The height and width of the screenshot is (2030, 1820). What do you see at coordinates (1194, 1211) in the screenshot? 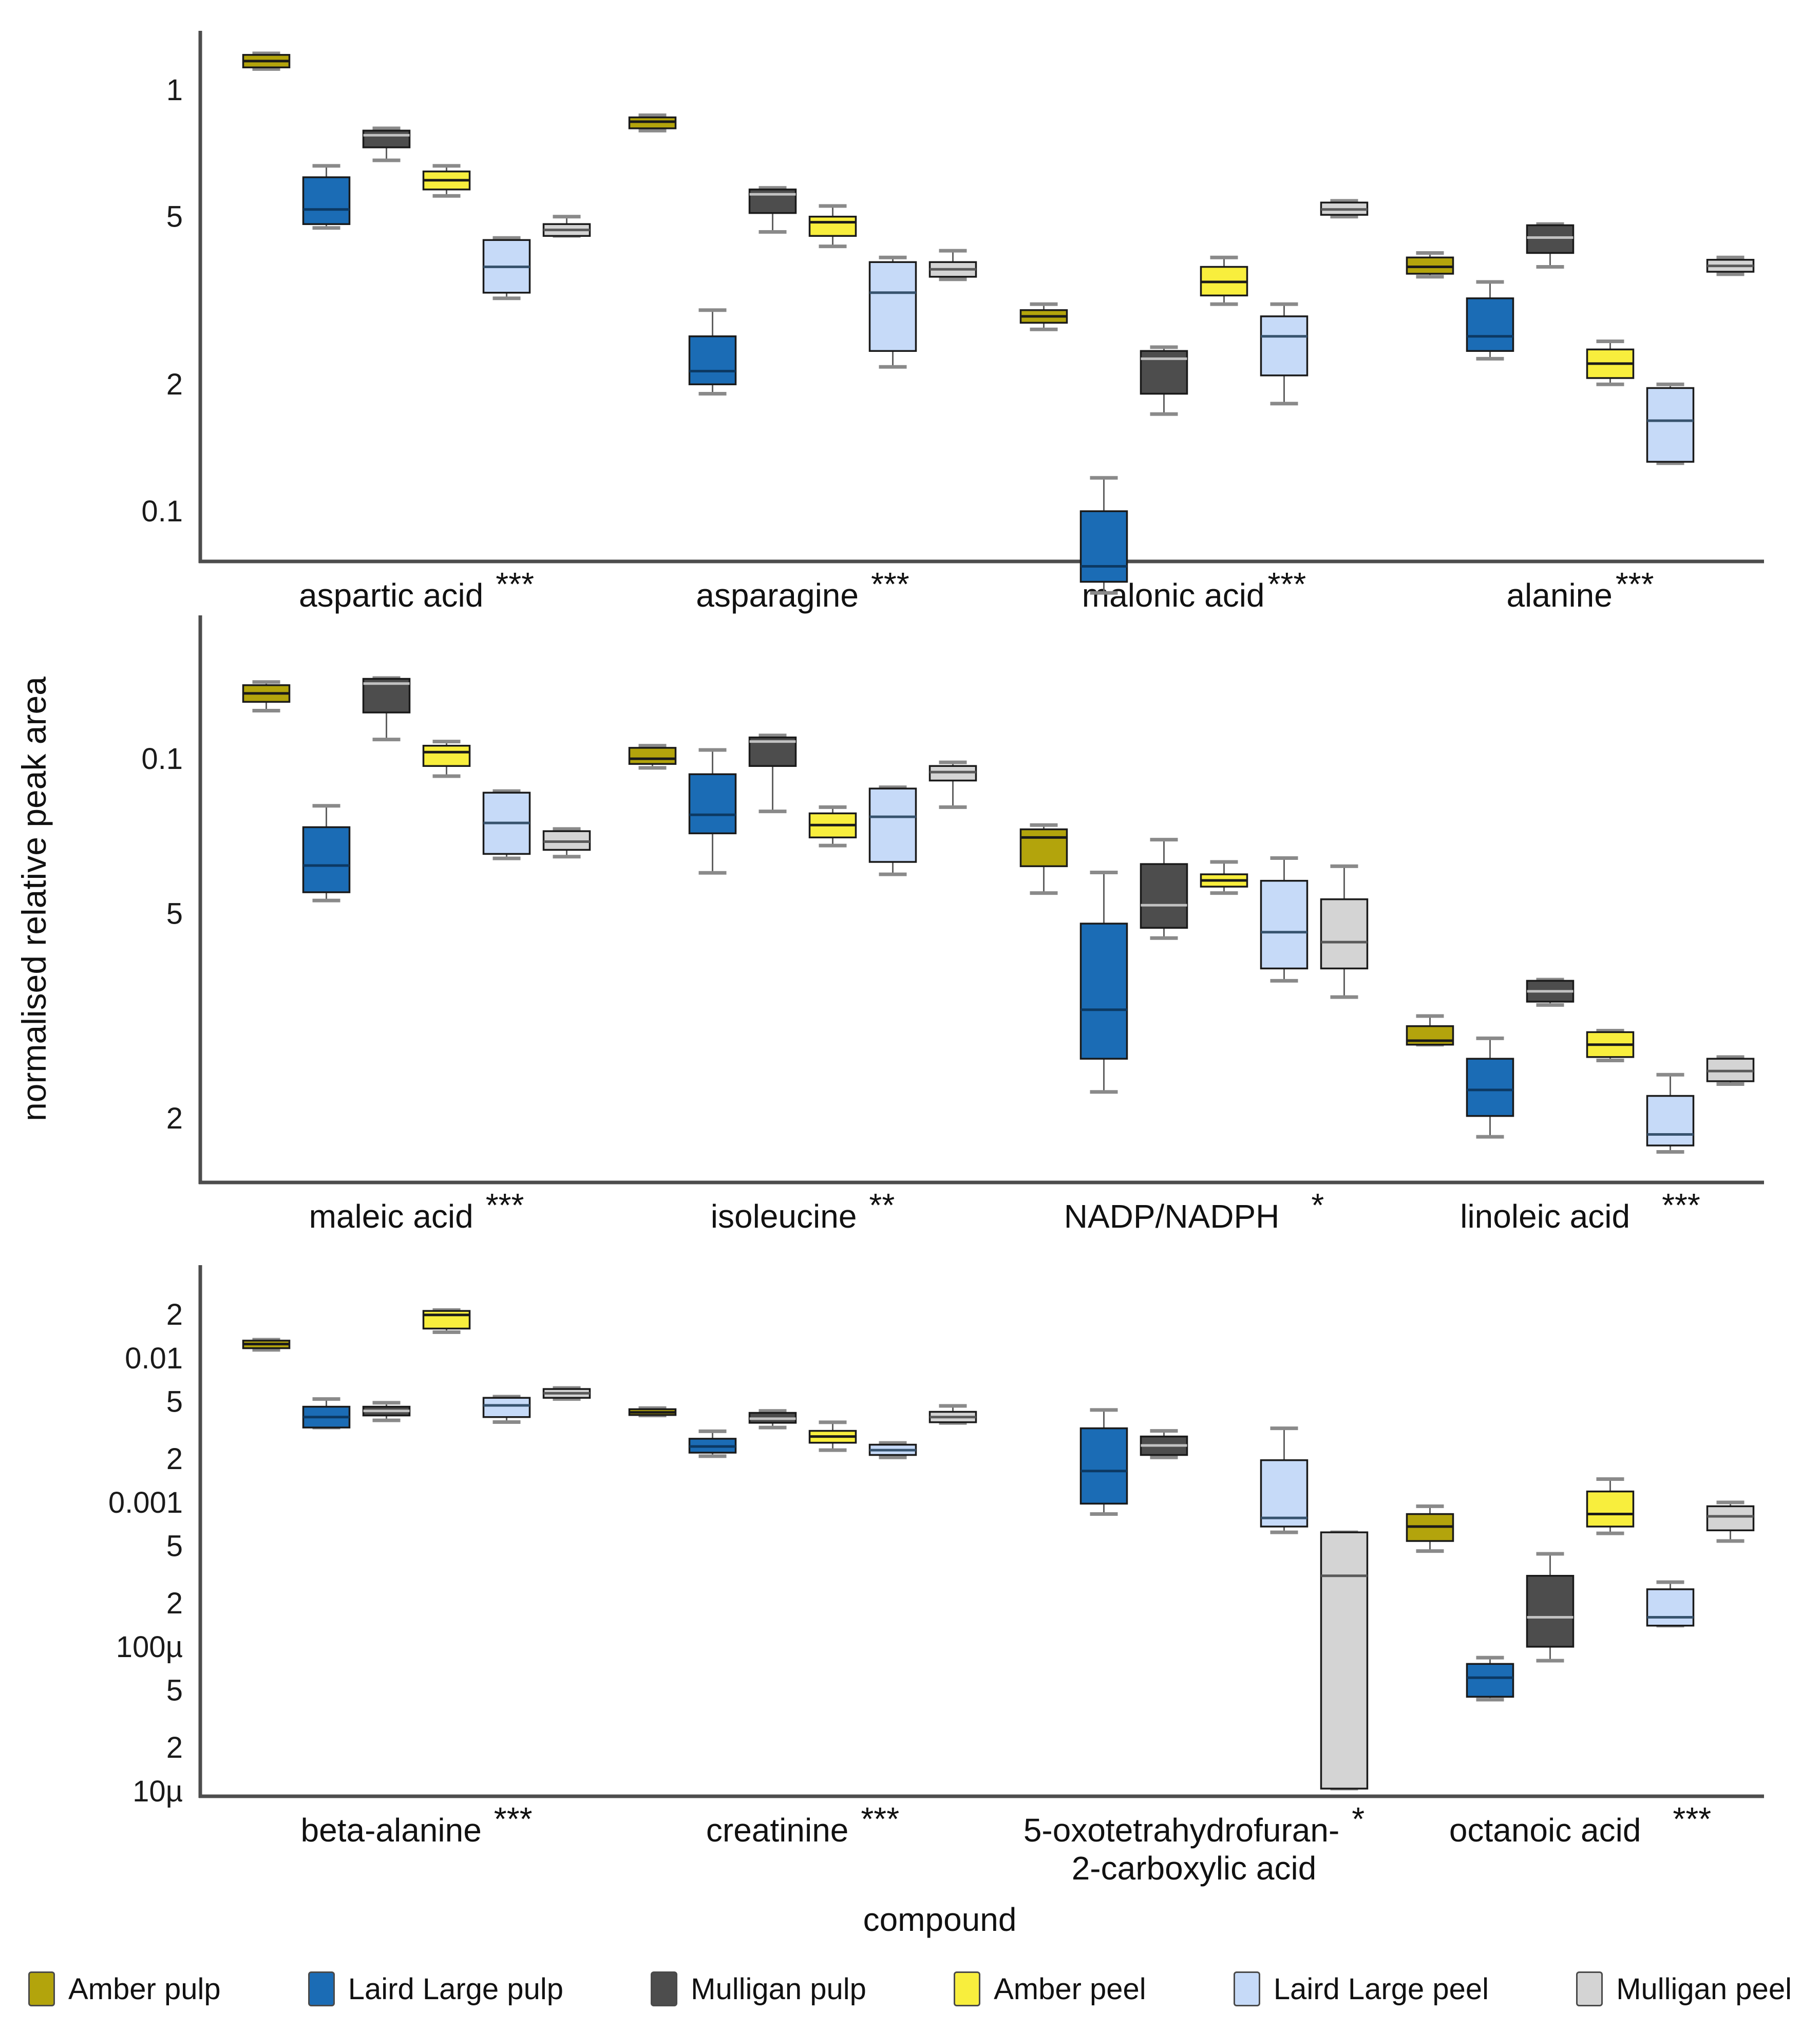
I see `compound-label: NADP/NADPH *` at bounding box center [1194, 1211].